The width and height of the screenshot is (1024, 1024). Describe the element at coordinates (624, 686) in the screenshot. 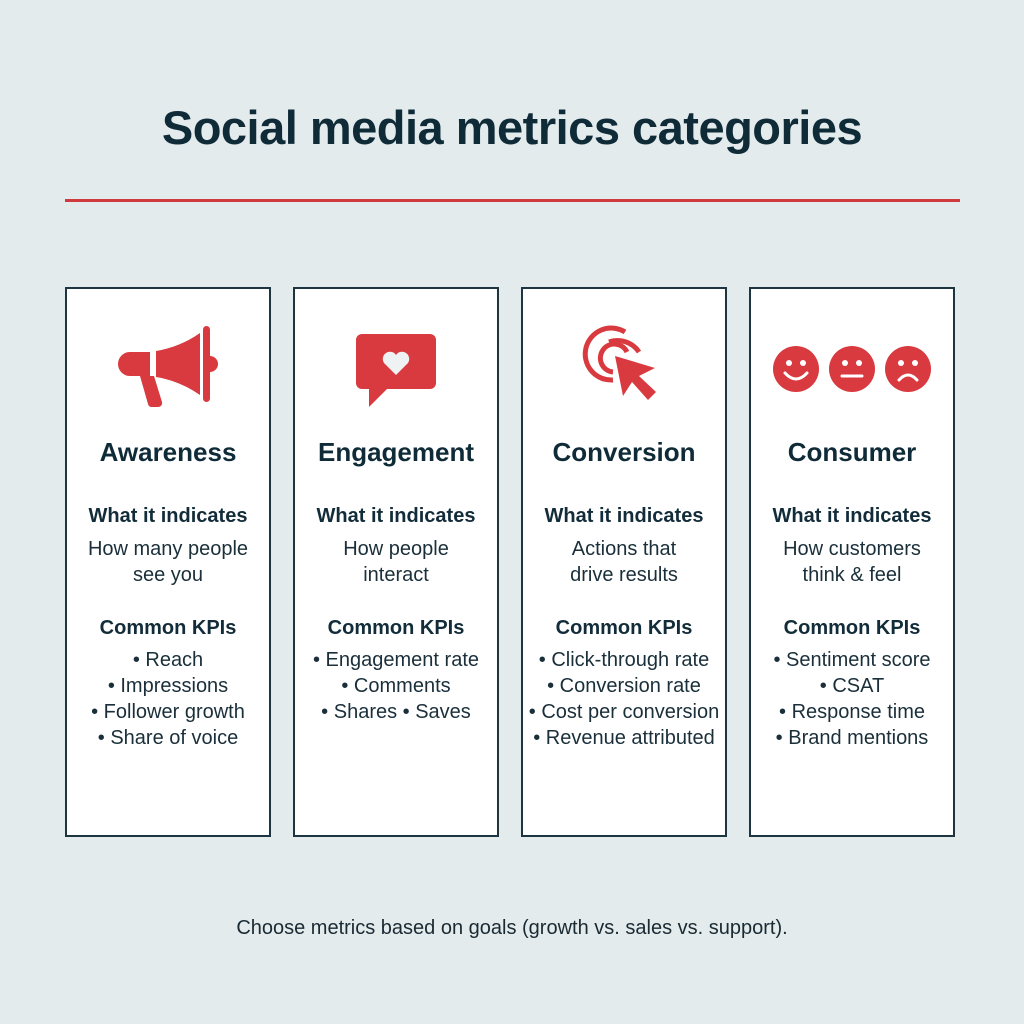

I see `kpi-item: • Conversion rate` at that location.